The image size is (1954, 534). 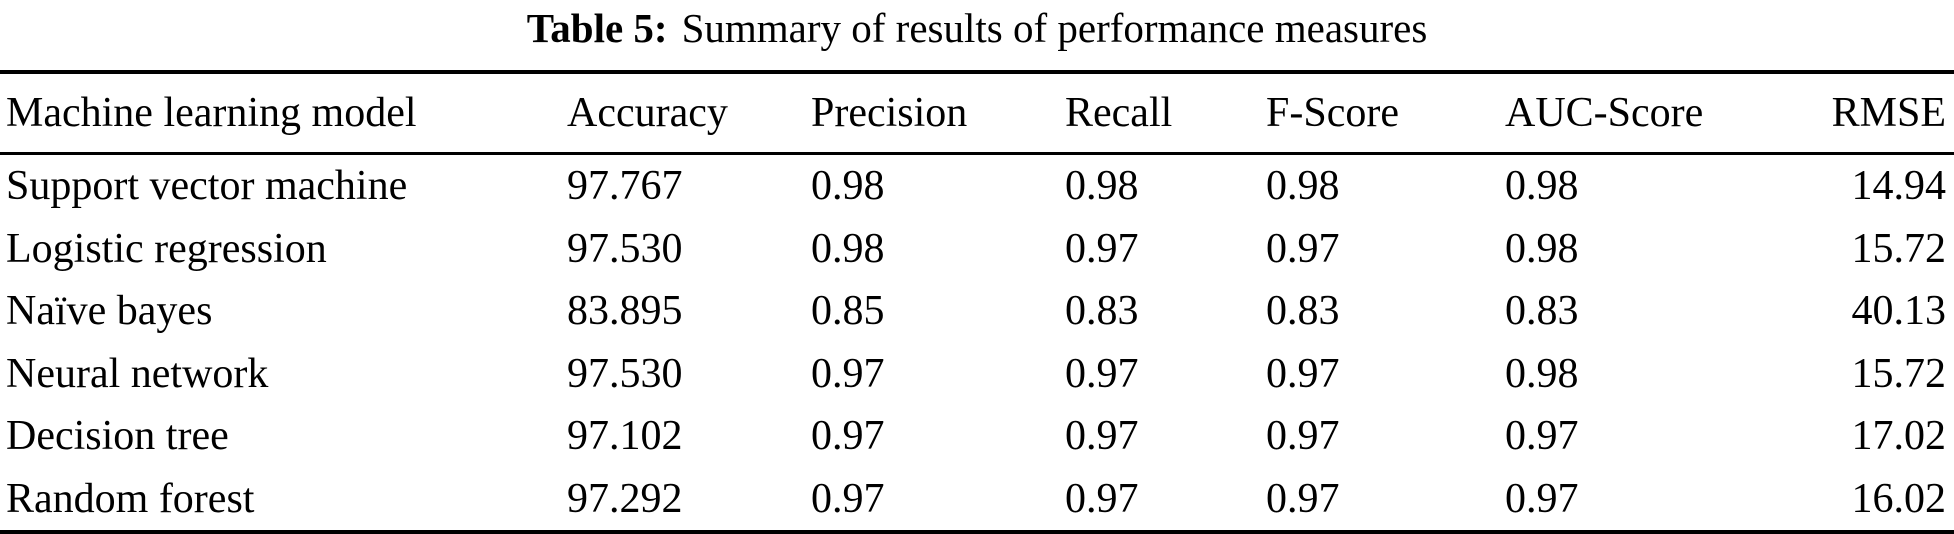 What do you see at coordinates (625, 498) in the screenshot?
I see `cell-accuracy: 97.292` at bounding box center [625, 498].